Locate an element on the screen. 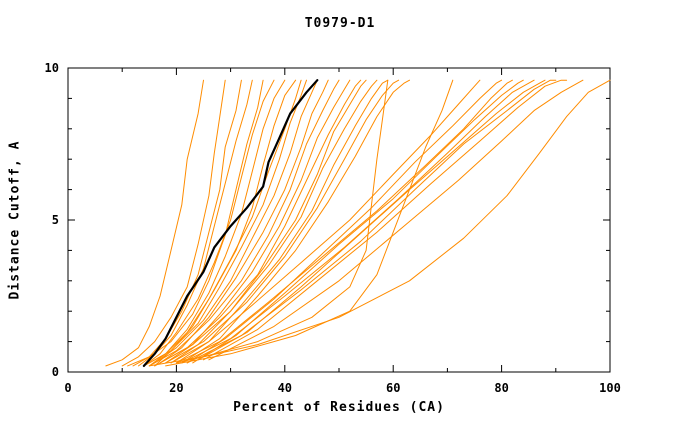 The image size is (680, 440). series-m07 is located at coordinates (217, 223).